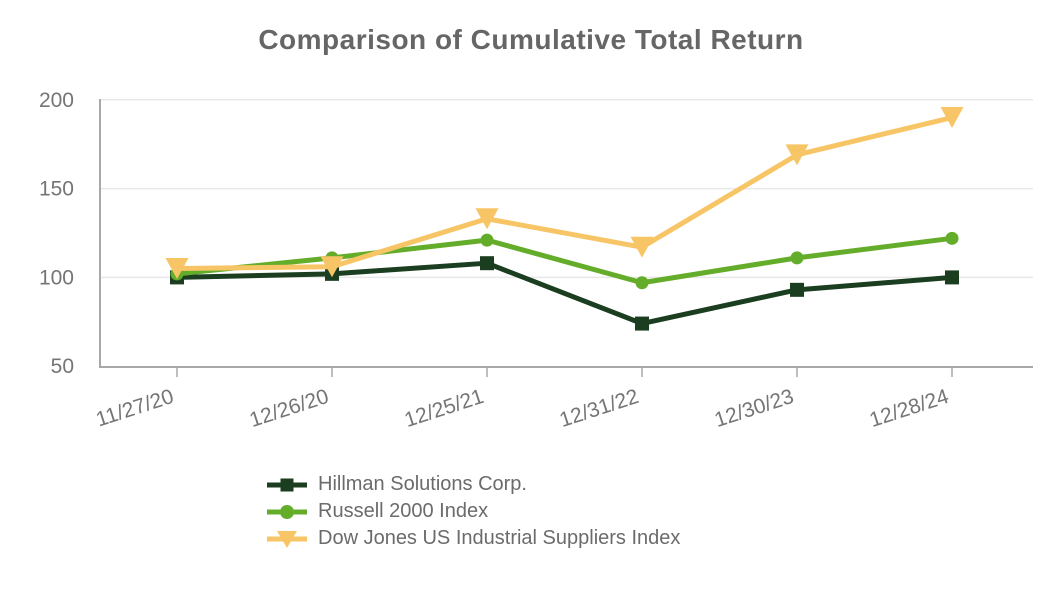 This screenshot has width=1062, height=594. What do you see at coordinates (499, 538) in the screenshot?
I see `legend-label: Dow Jones US Industrial Suppliers Index` at bounding box center [499, 538].